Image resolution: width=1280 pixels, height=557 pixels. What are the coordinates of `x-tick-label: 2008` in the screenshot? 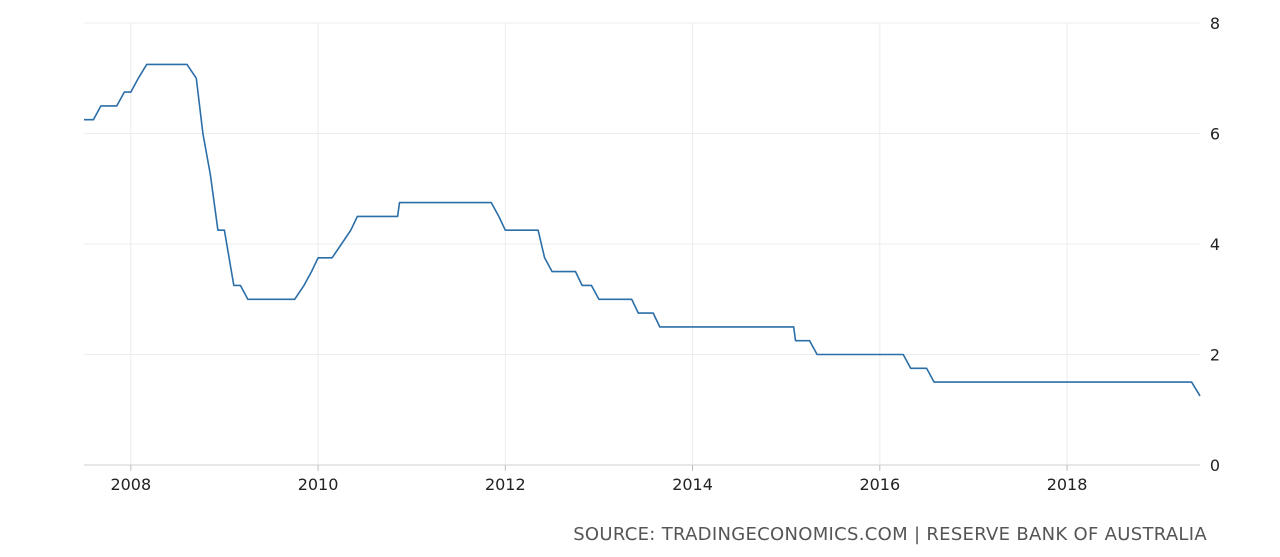 It's located at (130, 484).